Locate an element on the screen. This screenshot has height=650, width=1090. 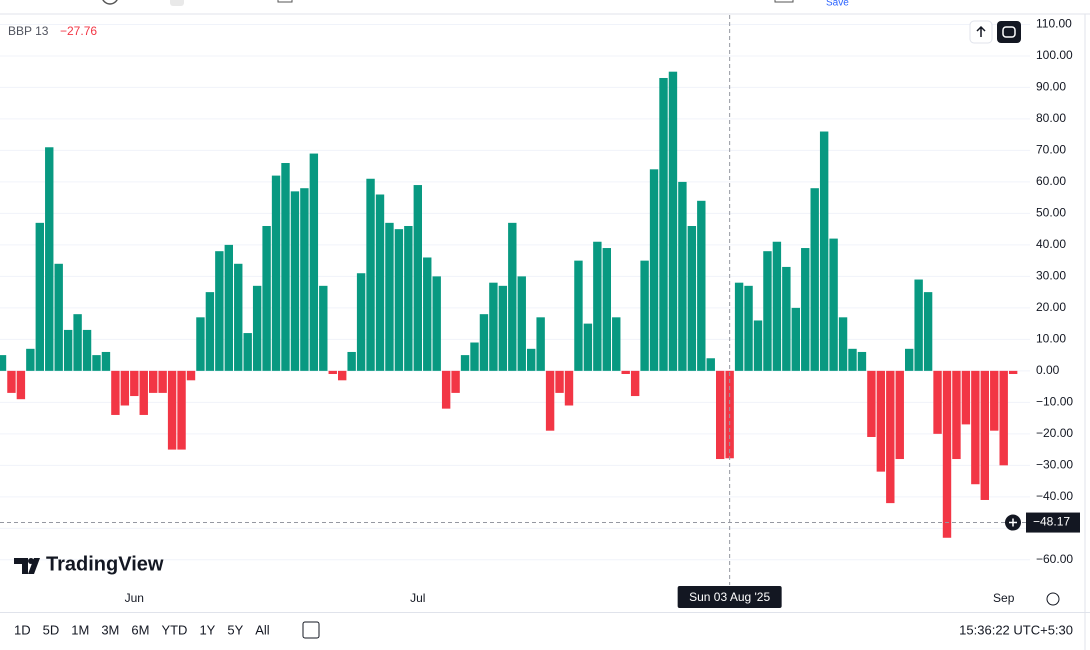
y-tick-label: 50.00 is located at coordinates (1051, 213).